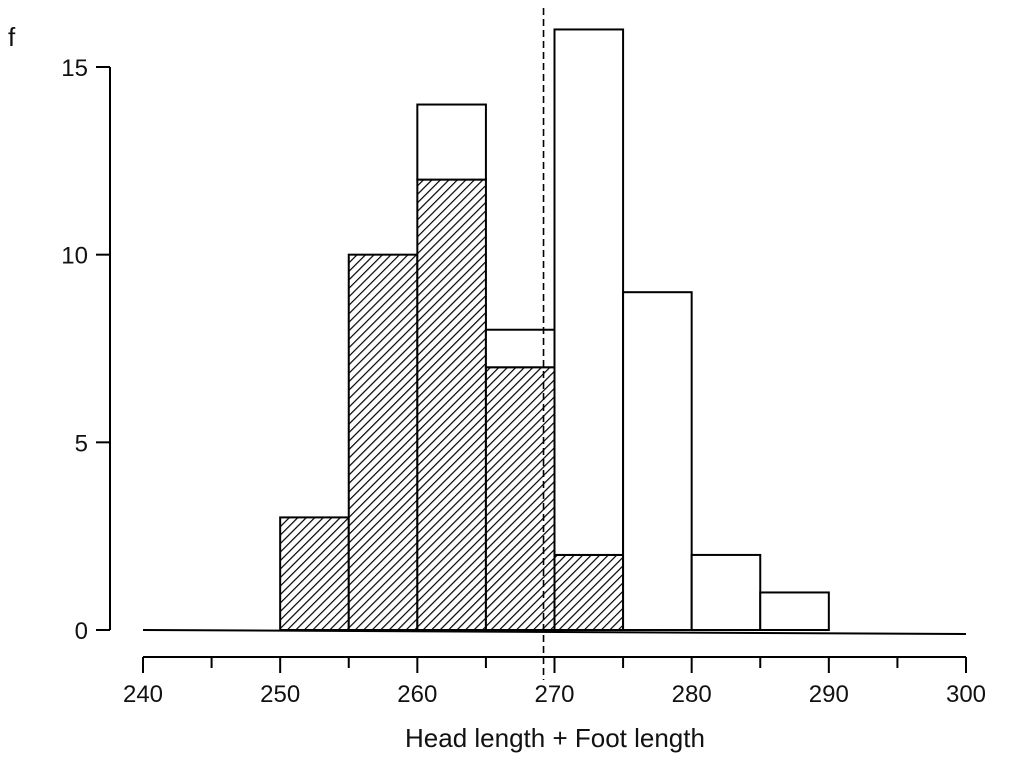 This screenshot has width=1015, height=762. Describe the element at coordinates (81, 631) in the screenshot. I see `y-tick-label-0: 0` at that location.